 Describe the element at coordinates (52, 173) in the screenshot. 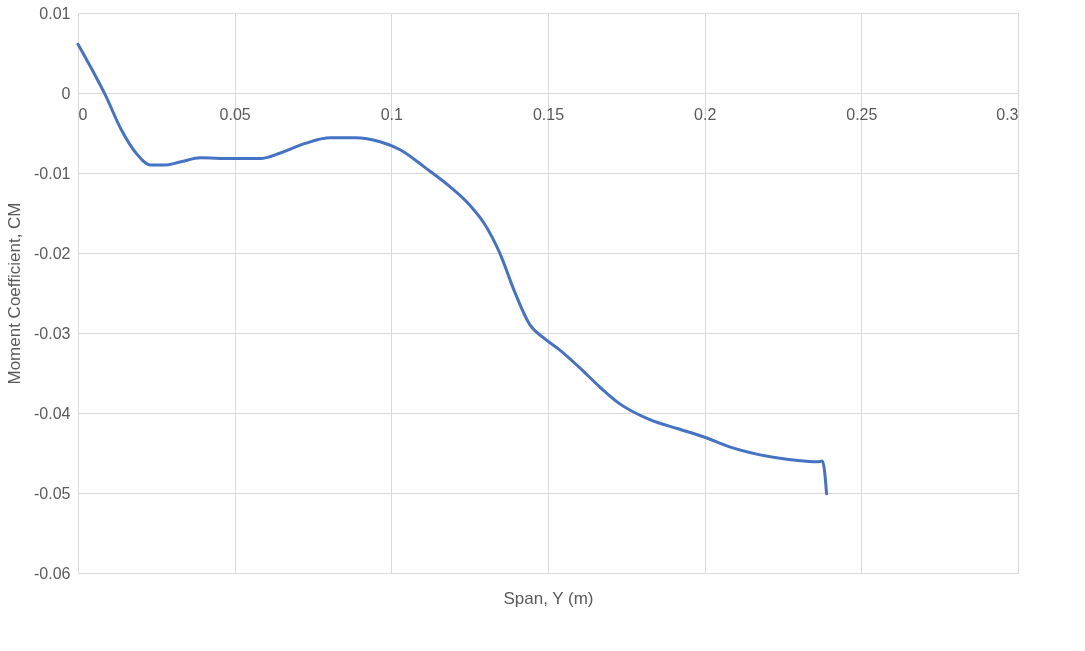

I see `y-tick-label: -0.01` at that location.